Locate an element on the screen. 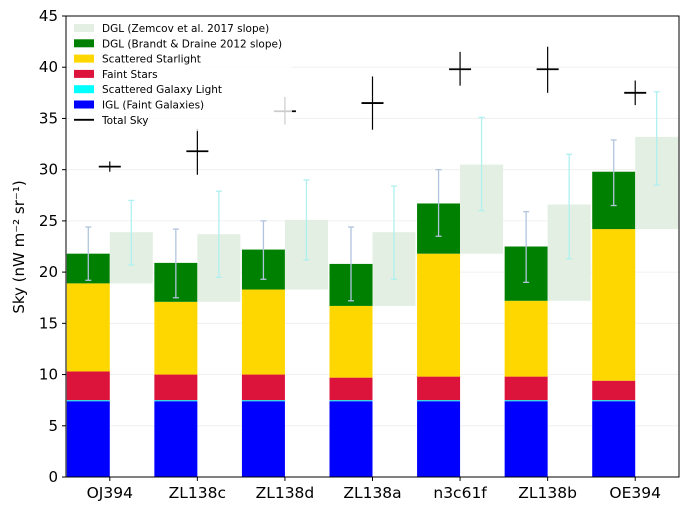 This screenshot has width=699, height=509. legend-label: Faint Stars is located at coordinates (130, 75).